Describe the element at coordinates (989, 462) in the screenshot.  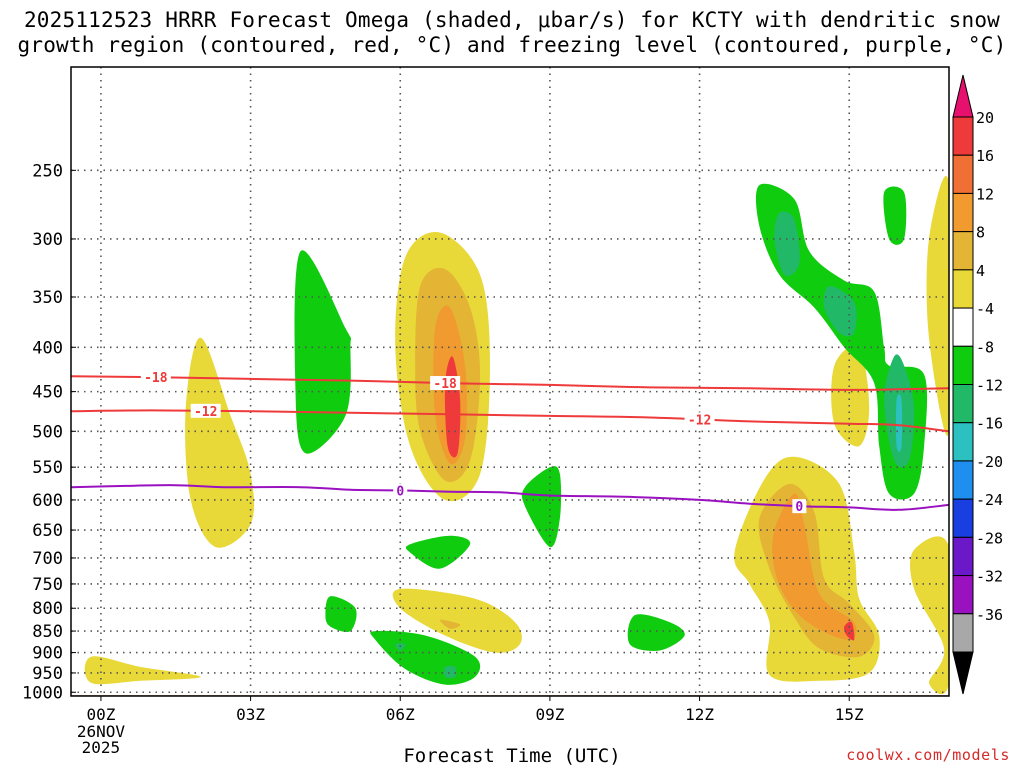
I see `colorbar-label-9: -20` at that location.